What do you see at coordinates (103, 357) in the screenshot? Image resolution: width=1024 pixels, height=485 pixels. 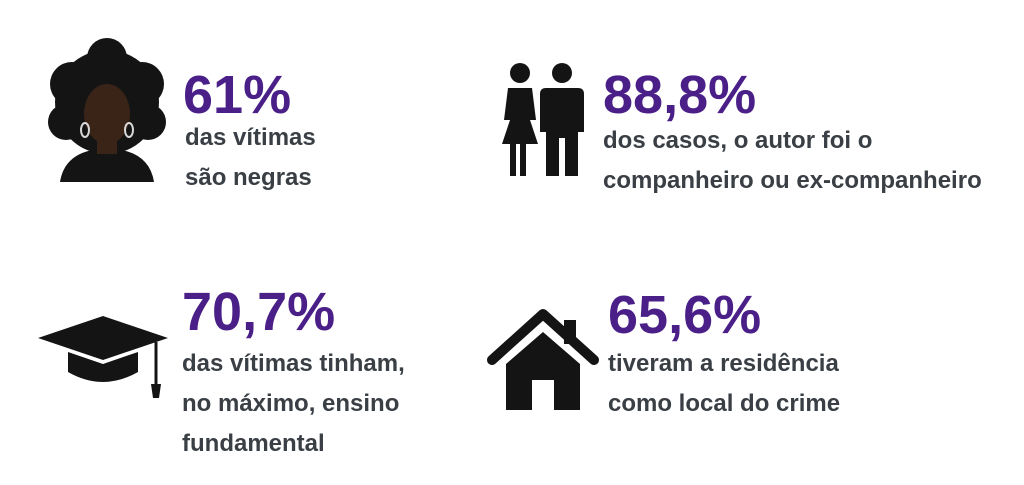 I see `graduation-cap-icon` at bounding box center [103, 357].